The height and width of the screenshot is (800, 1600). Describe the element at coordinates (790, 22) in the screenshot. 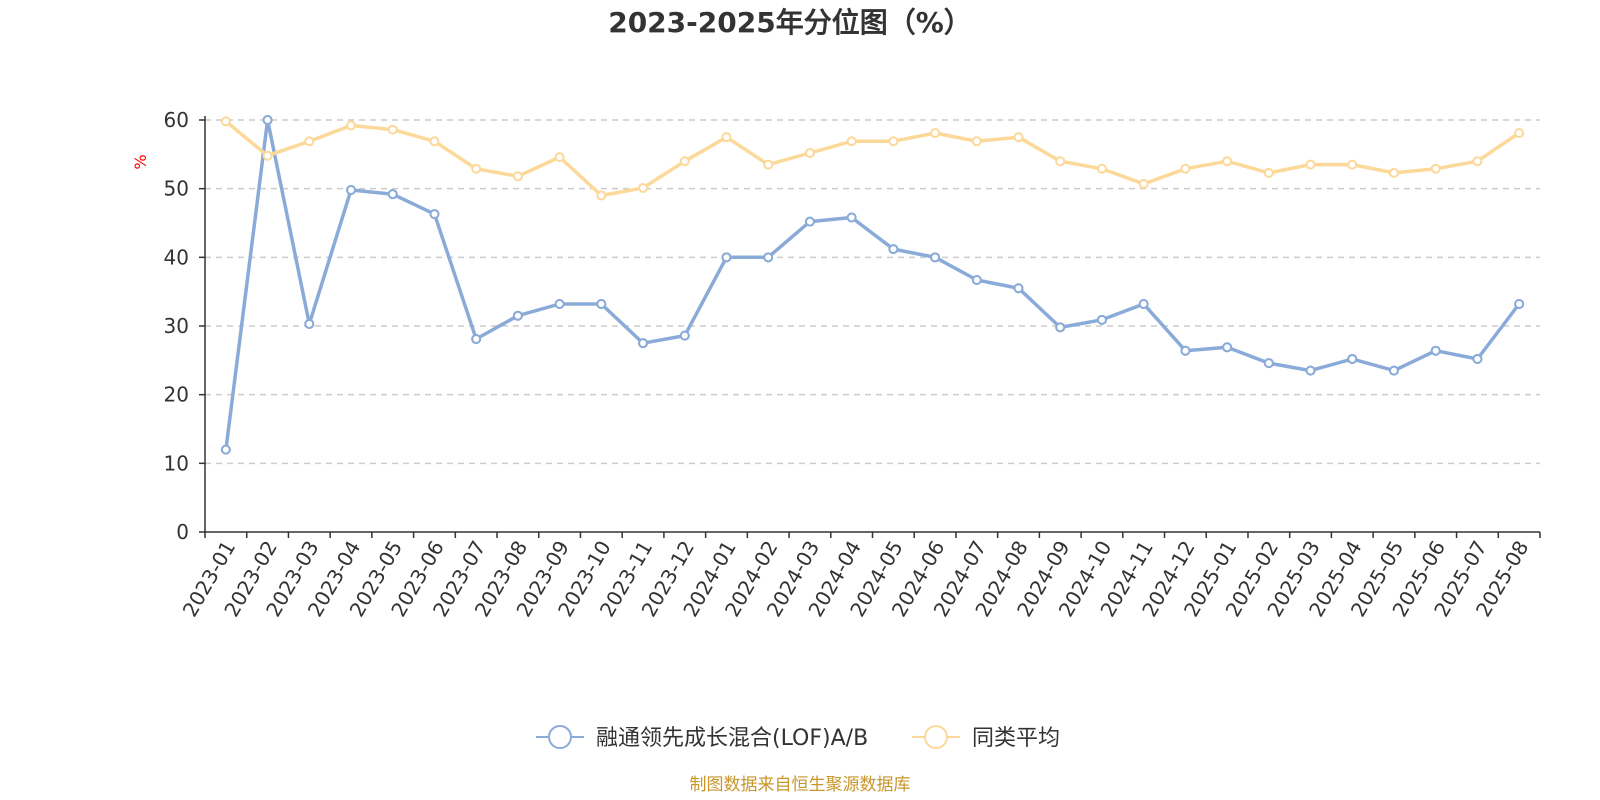

I see `chart-title: 2023-2025年分位图（%）` at that location.